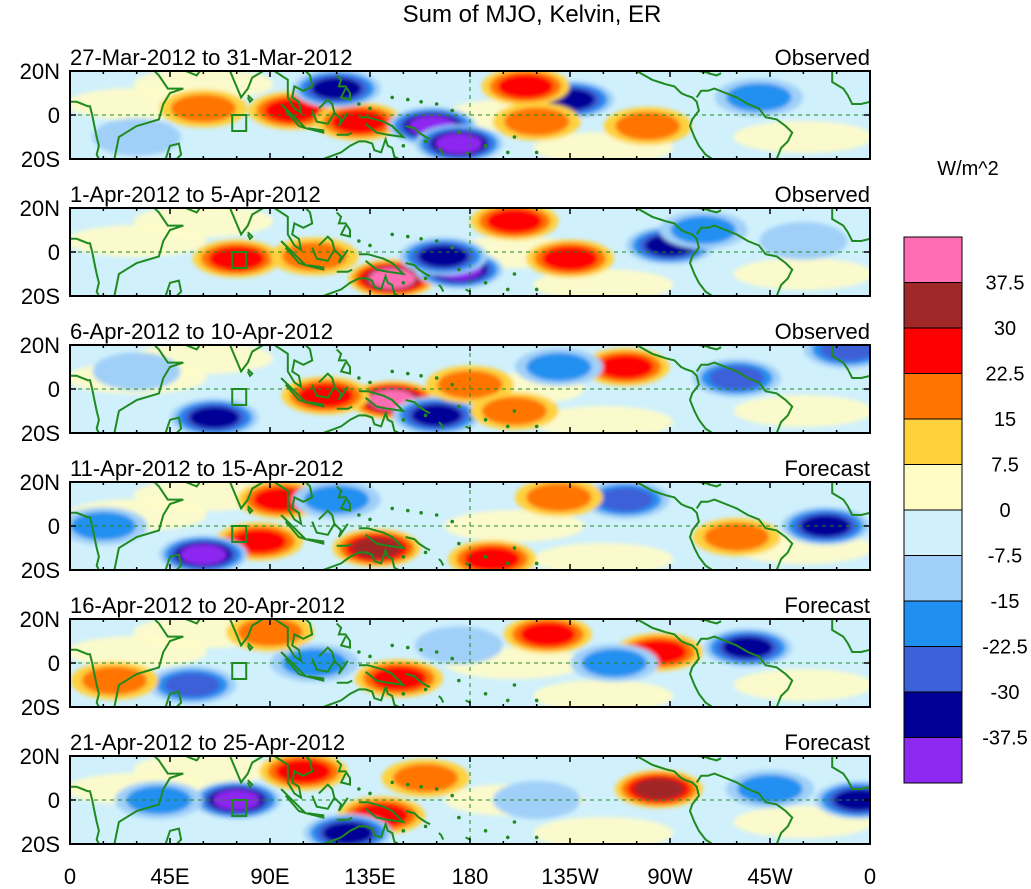  I want to click on x-axis: 0 45E 90E 135E 180 135W 90W 45W 0, so click(470, 876).